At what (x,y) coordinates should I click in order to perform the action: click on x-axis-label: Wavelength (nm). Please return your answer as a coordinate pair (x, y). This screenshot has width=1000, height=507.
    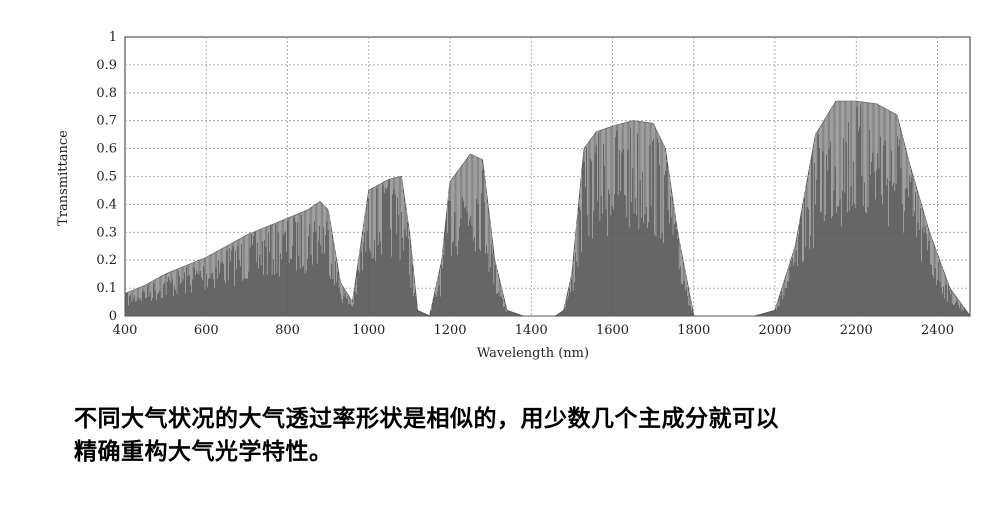
    Looking at the image, I should click on (533, 353).